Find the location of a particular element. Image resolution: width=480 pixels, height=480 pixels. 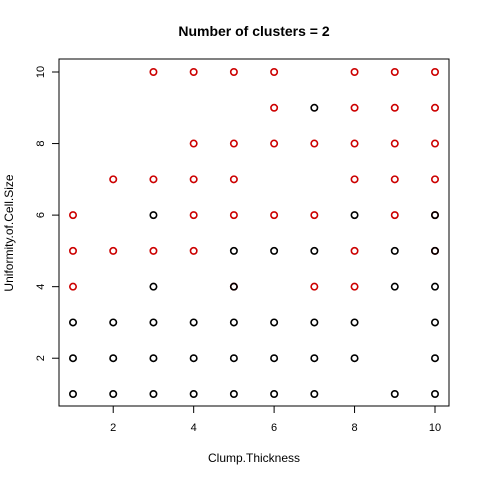

y-axis: 2 4 6 8 10 is located at coordinates (47, 213).